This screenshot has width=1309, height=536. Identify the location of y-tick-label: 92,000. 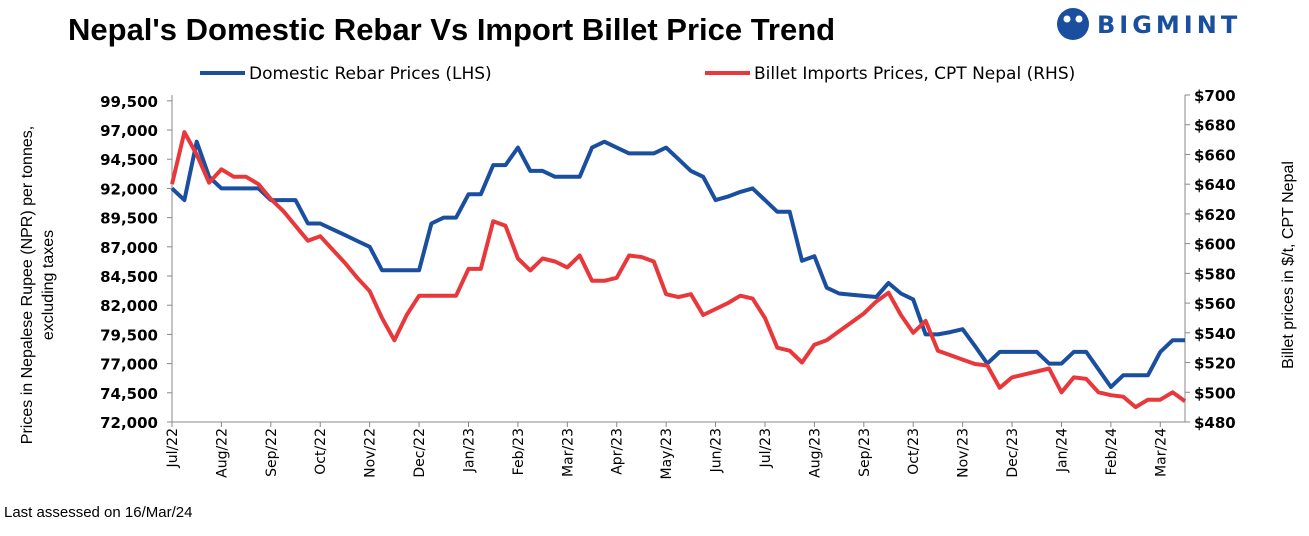
(129, 189).